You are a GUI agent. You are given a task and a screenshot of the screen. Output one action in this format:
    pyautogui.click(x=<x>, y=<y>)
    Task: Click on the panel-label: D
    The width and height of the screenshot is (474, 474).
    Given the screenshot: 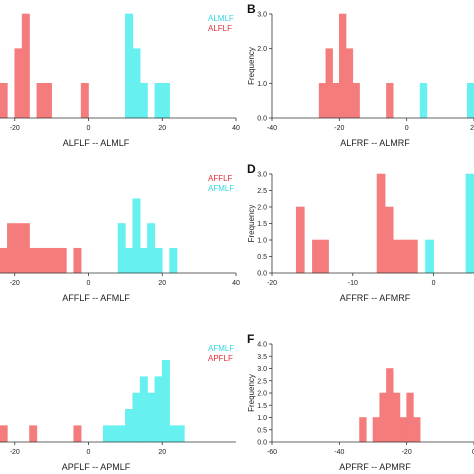 What is the action you would take?
    pyautogui.click(x=251, y=169)
    